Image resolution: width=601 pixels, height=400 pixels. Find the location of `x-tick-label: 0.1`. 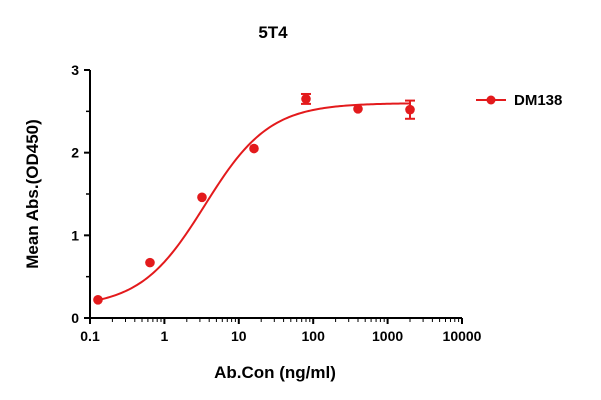

x-tick-label: 0.1 is located at coordinates (90, 336).